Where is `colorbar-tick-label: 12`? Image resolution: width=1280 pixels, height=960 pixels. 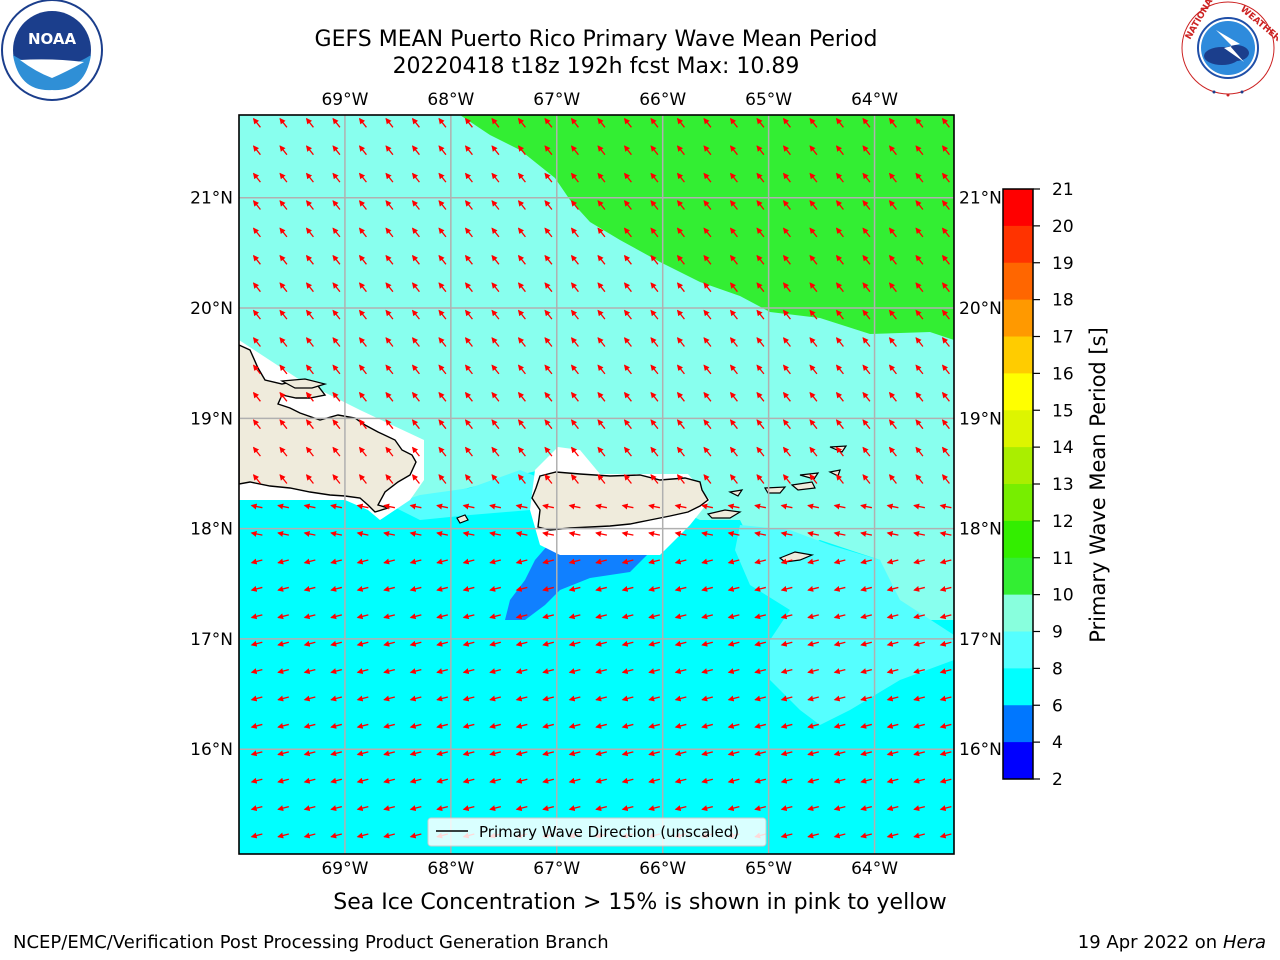
colorbar-tick-label: 12 is located at coordinates (1063, 522).